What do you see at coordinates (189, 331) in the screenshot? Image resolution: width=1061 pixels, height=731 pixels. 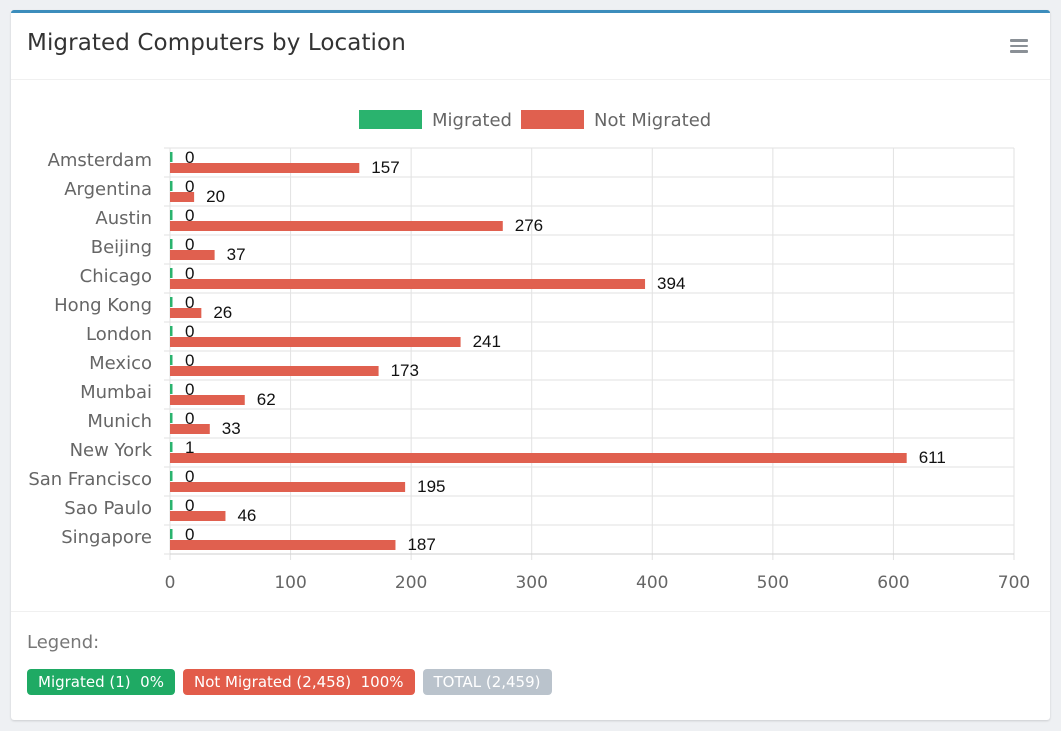 I see `data-label-migrated-6: 0` at bounding box center [189, 331].